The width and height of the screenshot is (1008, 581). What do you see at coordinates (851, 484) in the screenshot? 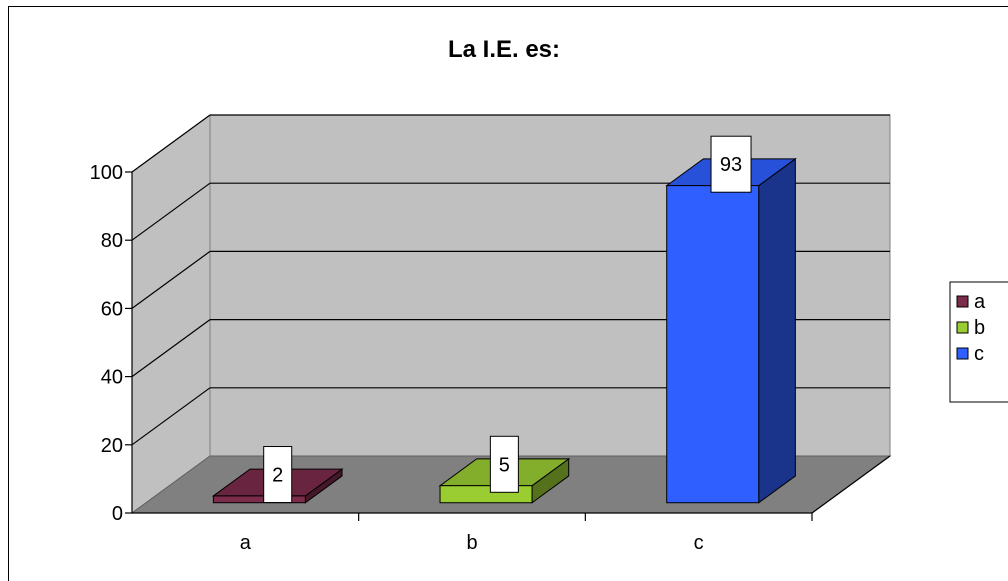
I see `floor-edge-line` at bounding box center [851, 484].